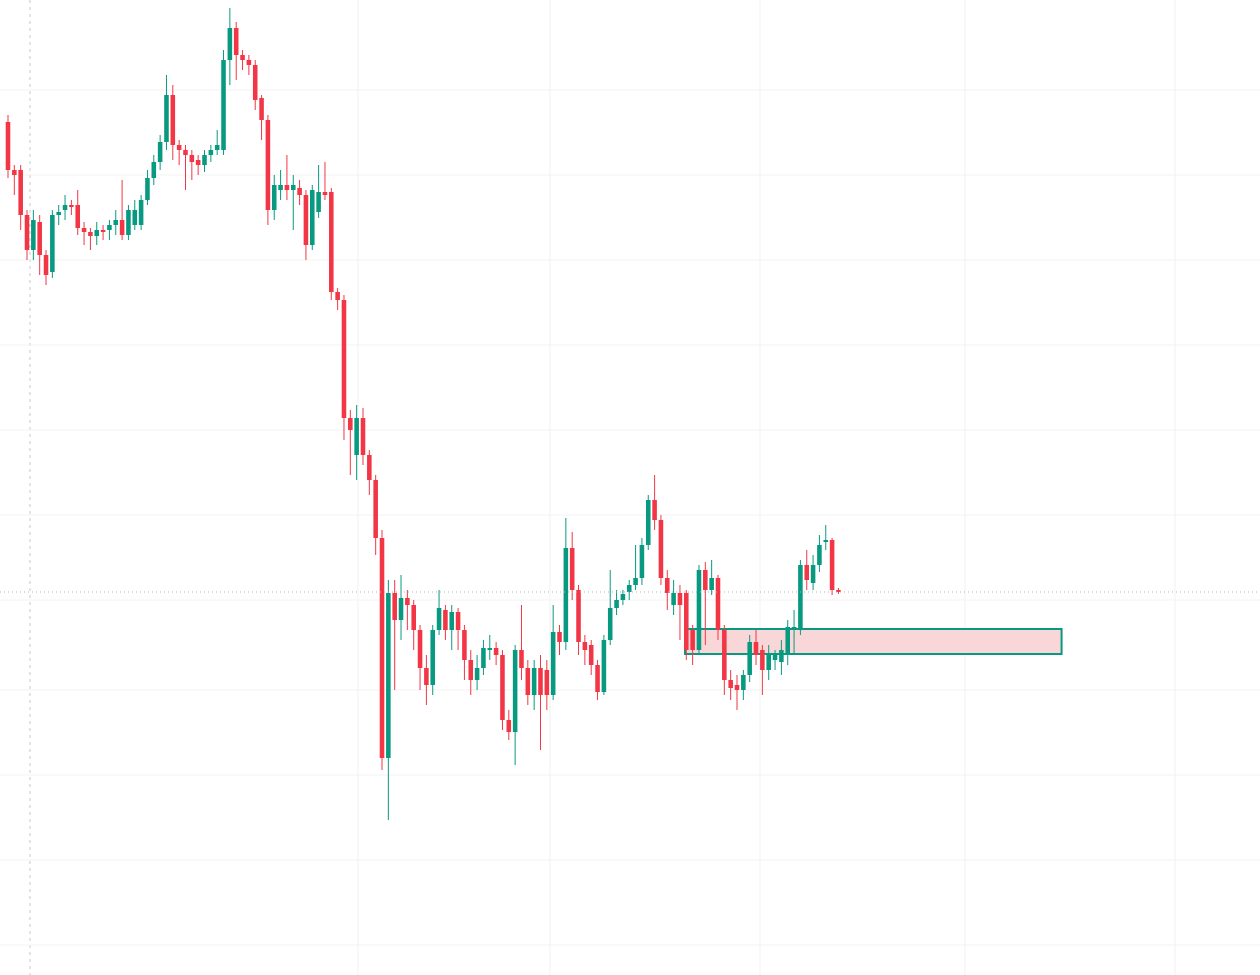  I want to click on zone-box, so click(873, 641).